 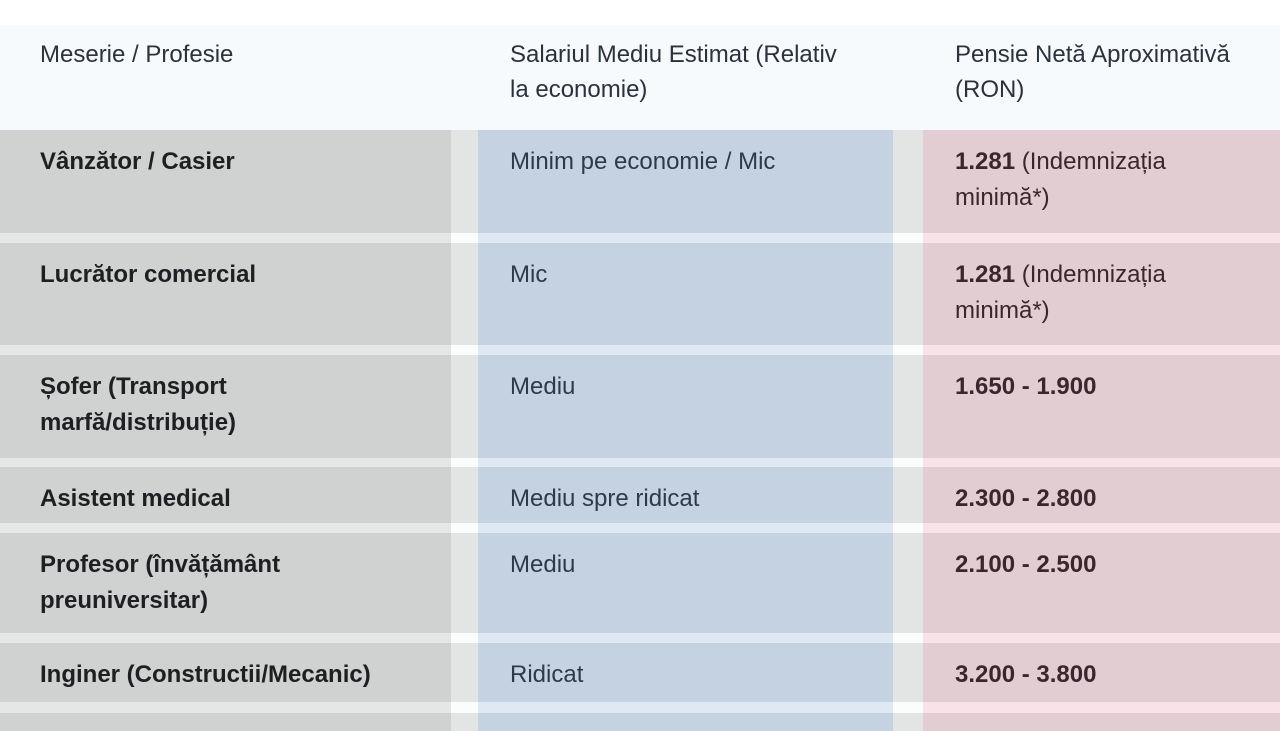 I want to click on profession-cell: Asistent medical, so click(x=225, y=495).